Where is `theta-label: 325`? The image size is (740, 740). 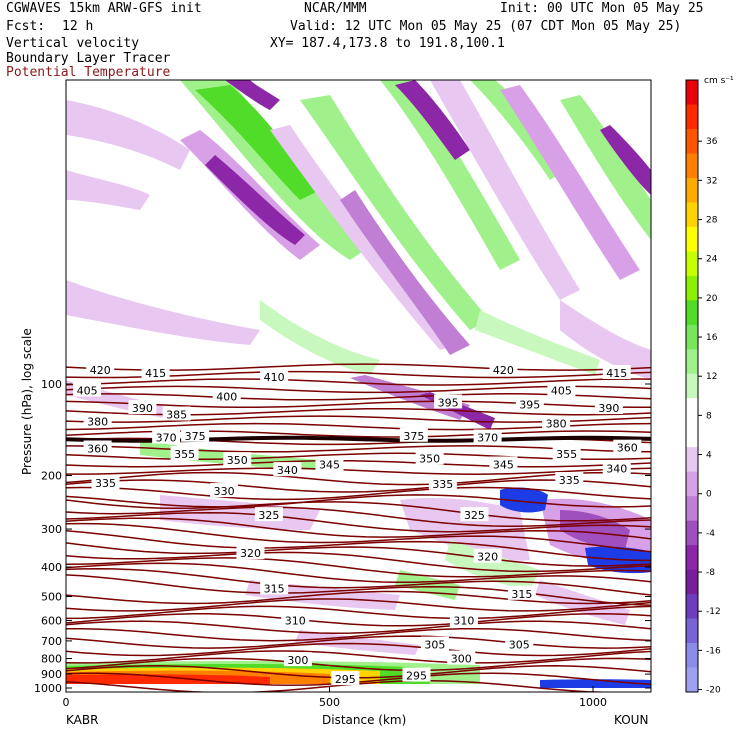
theta-label: 325 is located at coordinates (474, 515).